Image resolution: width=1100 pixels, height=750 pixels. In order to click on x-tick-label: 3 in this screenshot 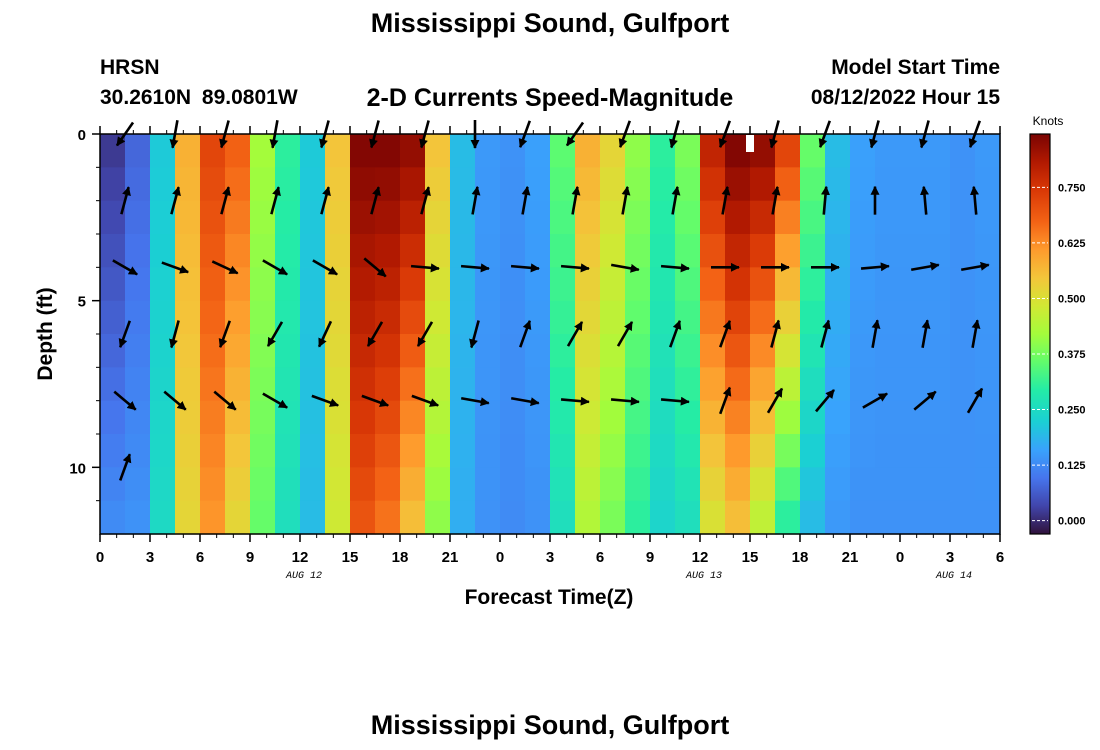, I will do `click(550, 557)`.